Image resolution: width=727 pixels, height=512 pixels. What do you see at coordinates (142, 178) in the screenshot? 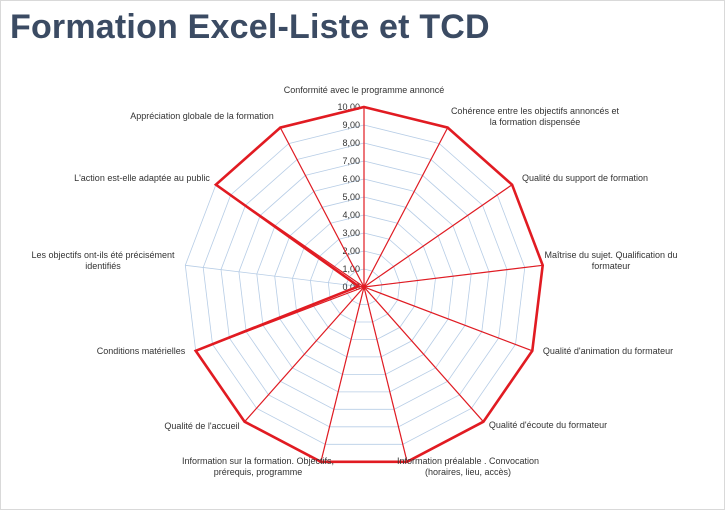
I see `category-label: L'action est-elle adaptée au public` at bounding box center [142, 178].